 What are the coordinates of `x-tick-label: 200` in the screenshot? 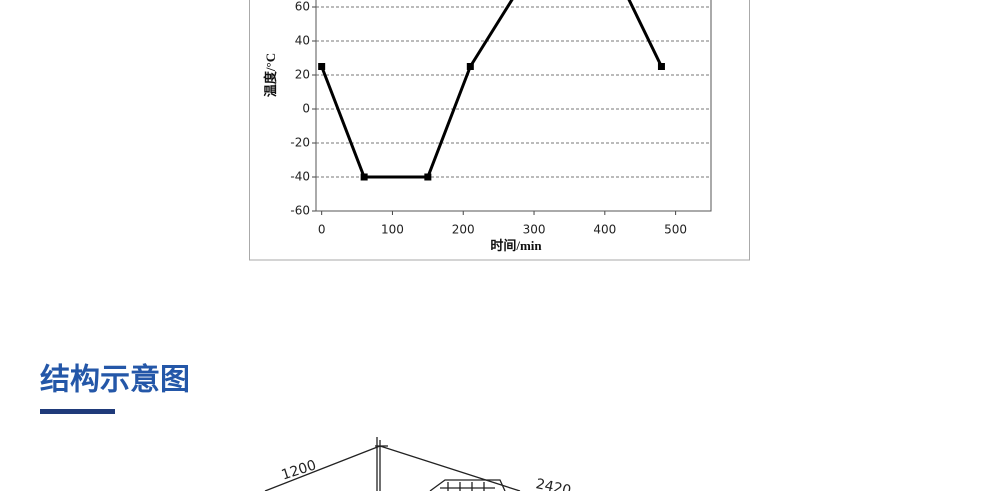 It's located at (463, 230).